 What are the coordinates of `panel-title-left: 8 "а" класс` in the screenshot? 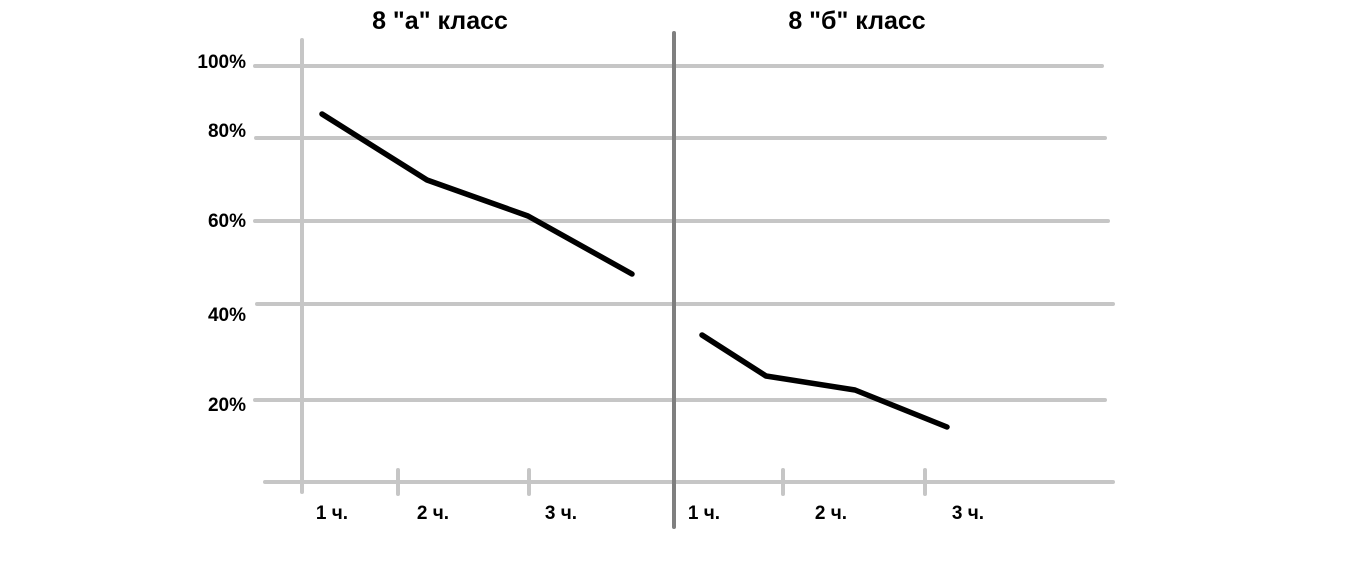 It's located at (440, 21).